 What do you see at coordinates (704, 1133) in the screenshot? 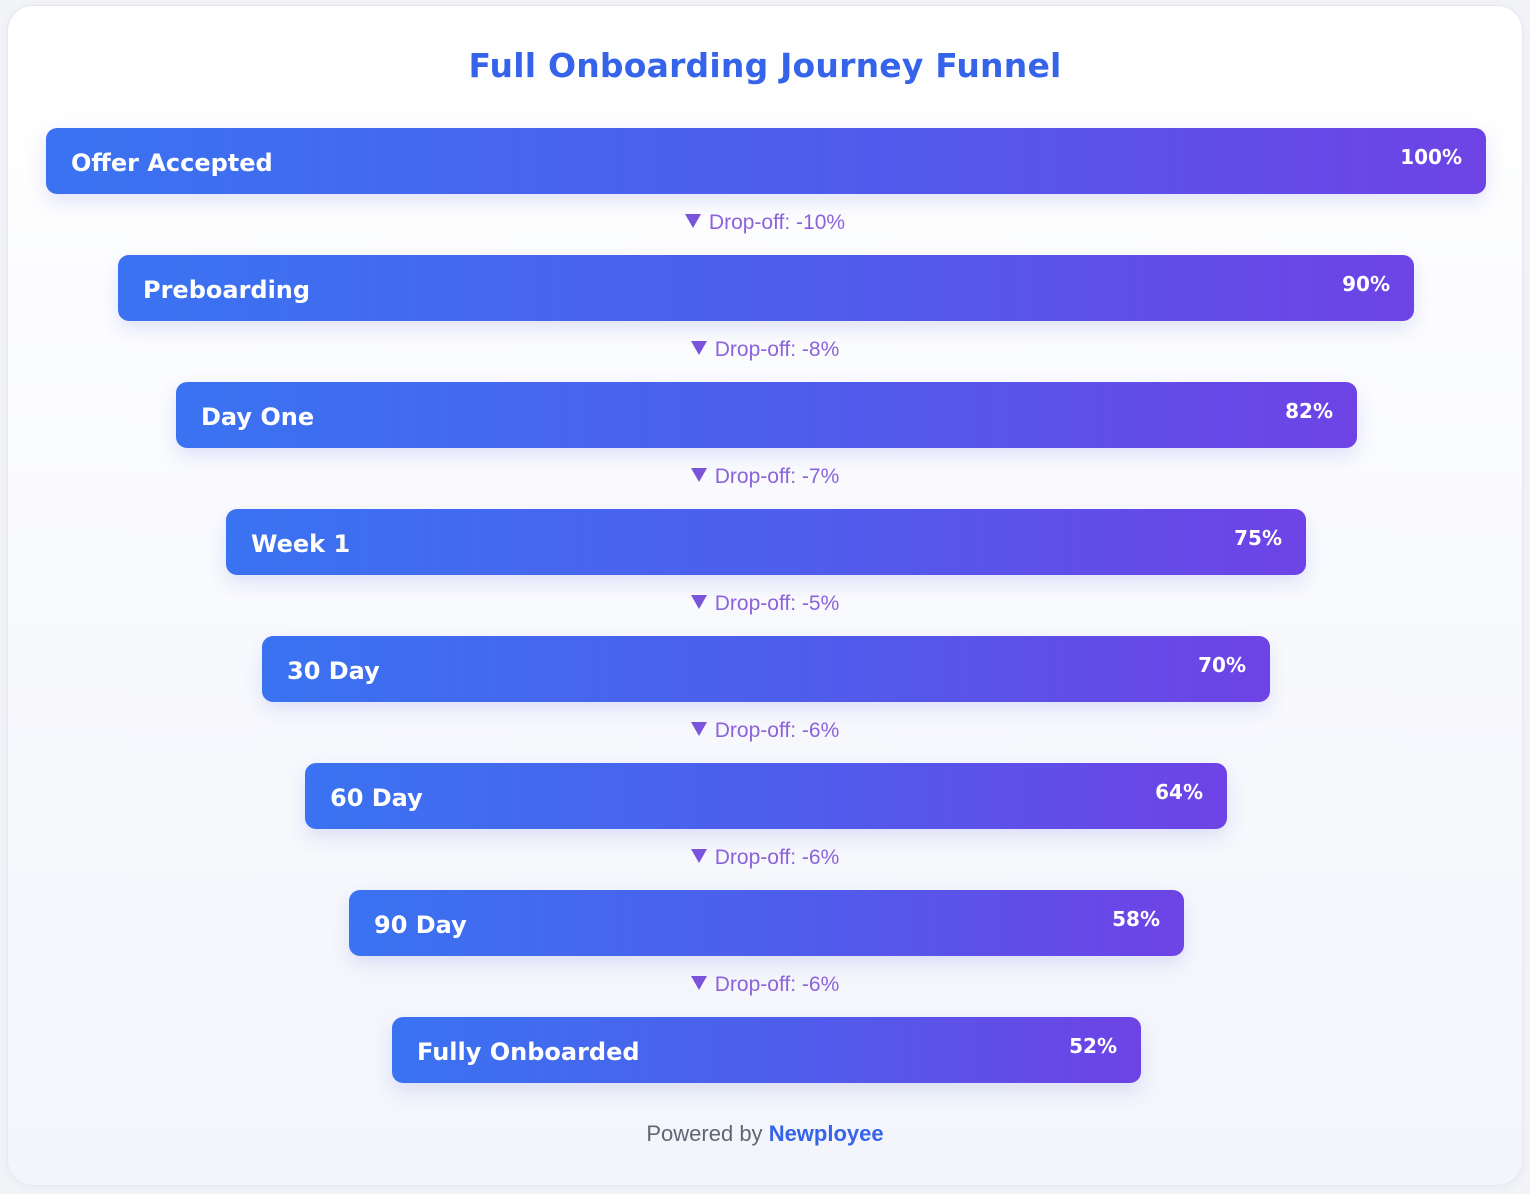
I see `footer-prefix: Powered by` at bounding box center [704, 1133].